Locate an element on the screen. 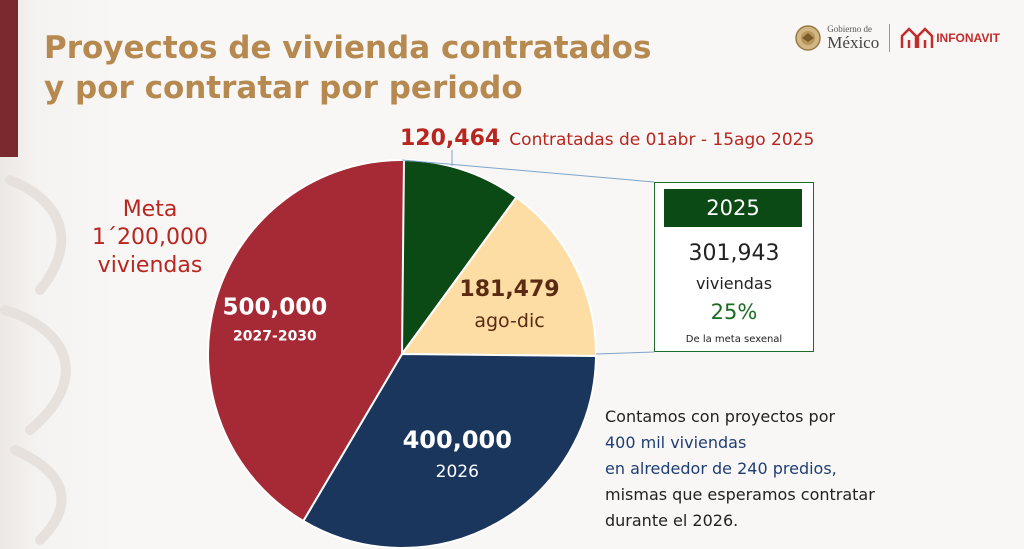  gobierno-big-text: México is located at coordinates (853, 42).